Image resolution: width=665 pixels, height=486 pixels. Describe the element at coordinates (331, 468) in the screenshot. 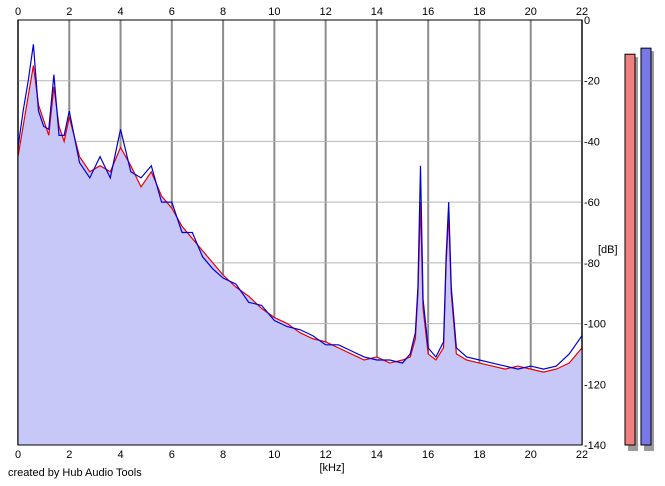

I see `x-axis-label: [kHz]` at that location.